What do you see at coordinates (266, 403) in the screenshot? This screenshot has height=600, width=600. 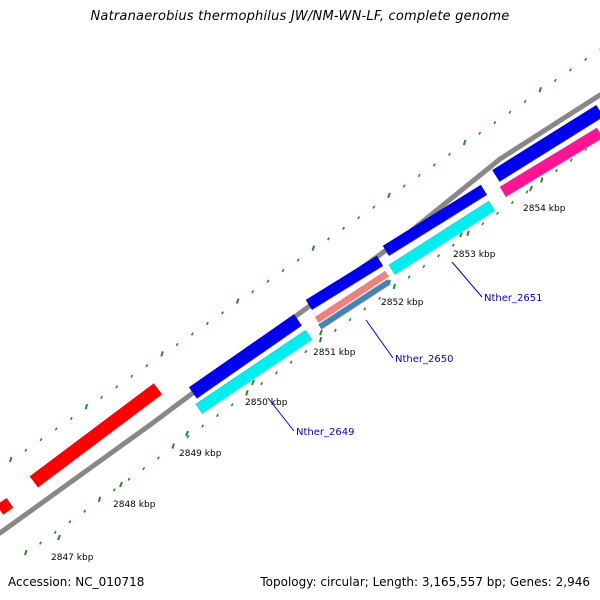 I see `scale-tick-label: 2850 kbp` at bounding box center [266, 403].